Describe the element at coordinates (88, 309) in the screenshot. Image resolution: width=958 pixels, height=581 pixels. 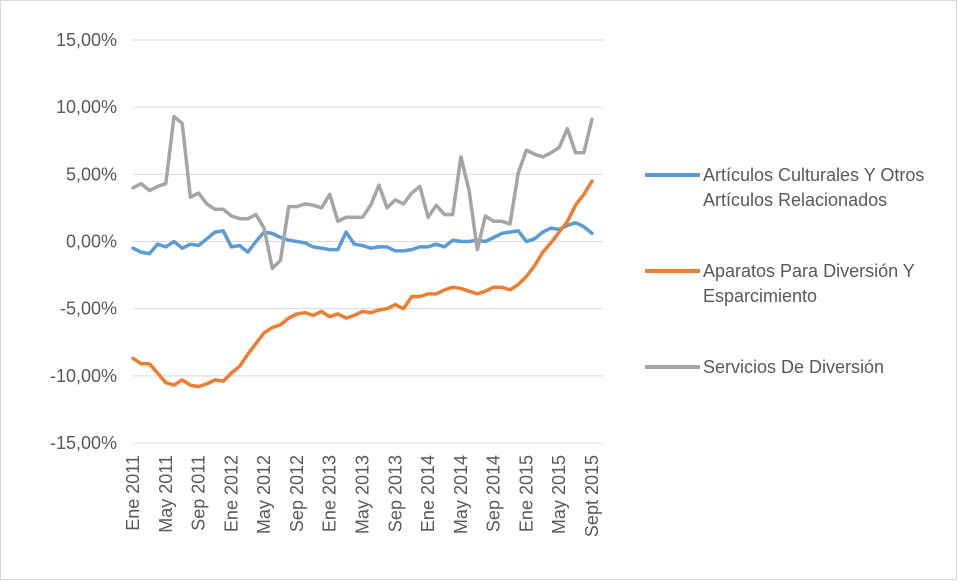
I see `y-tick-label: -5,00%` at that location.